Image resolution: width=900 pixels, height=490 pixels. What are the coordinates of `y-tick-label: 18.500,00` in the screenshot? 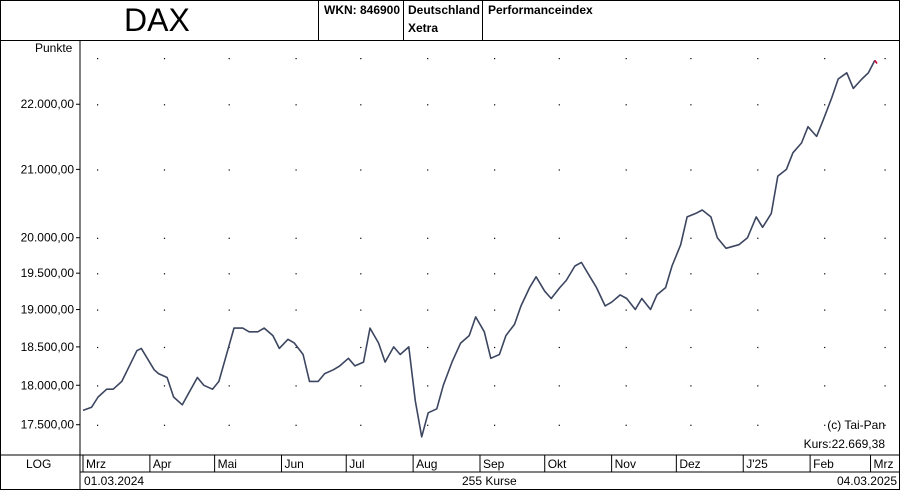 It's located at (48, 347).